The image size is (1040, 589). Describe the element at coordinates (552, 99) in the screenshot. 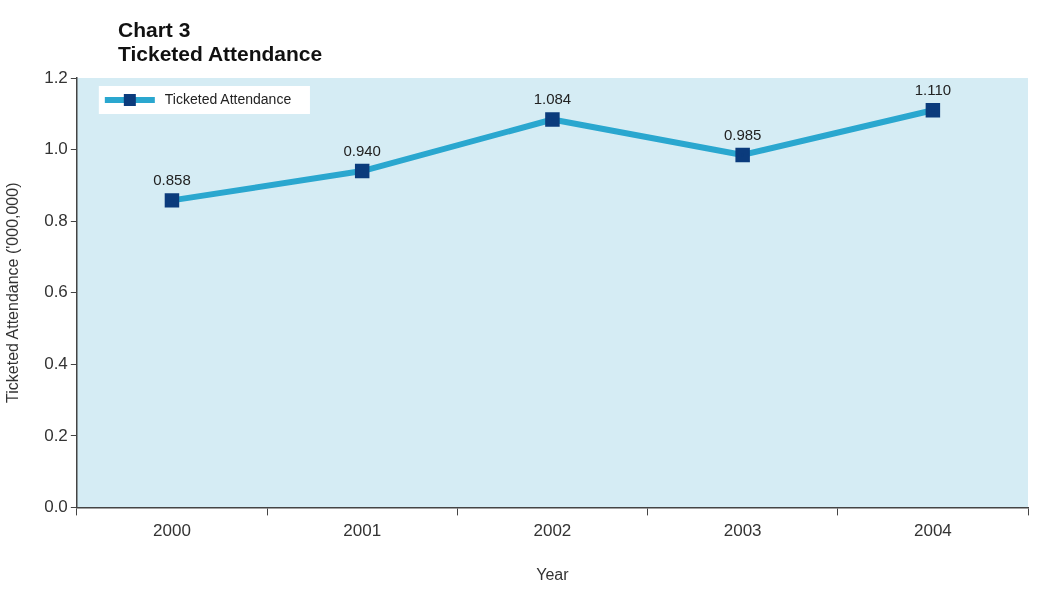

I see `data-label: 1.084` at that location.